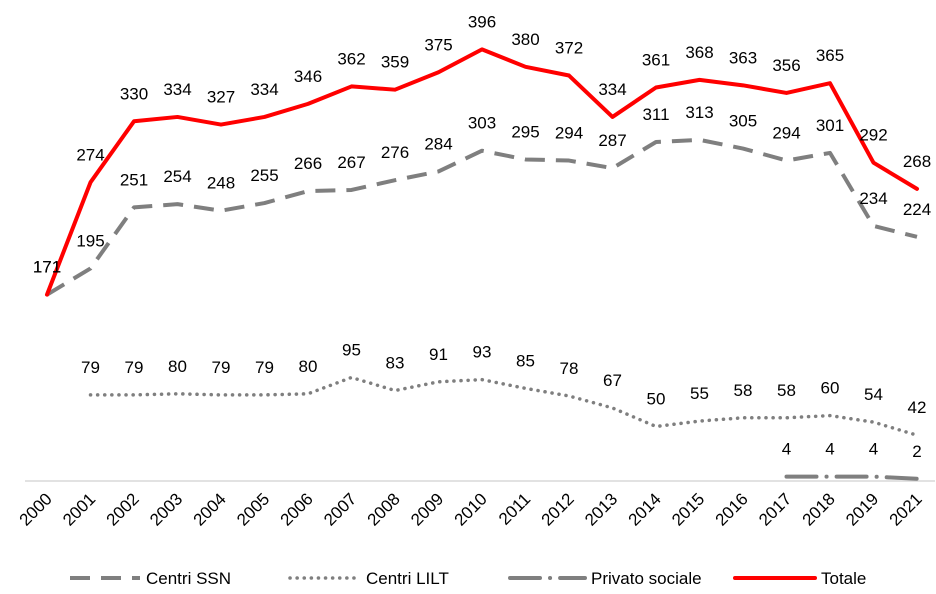 The width and height of the screenshot is (936, 594). Describe the element at coordinates (395, 363) in the screenshot. I see `data-label: 83` at that location.